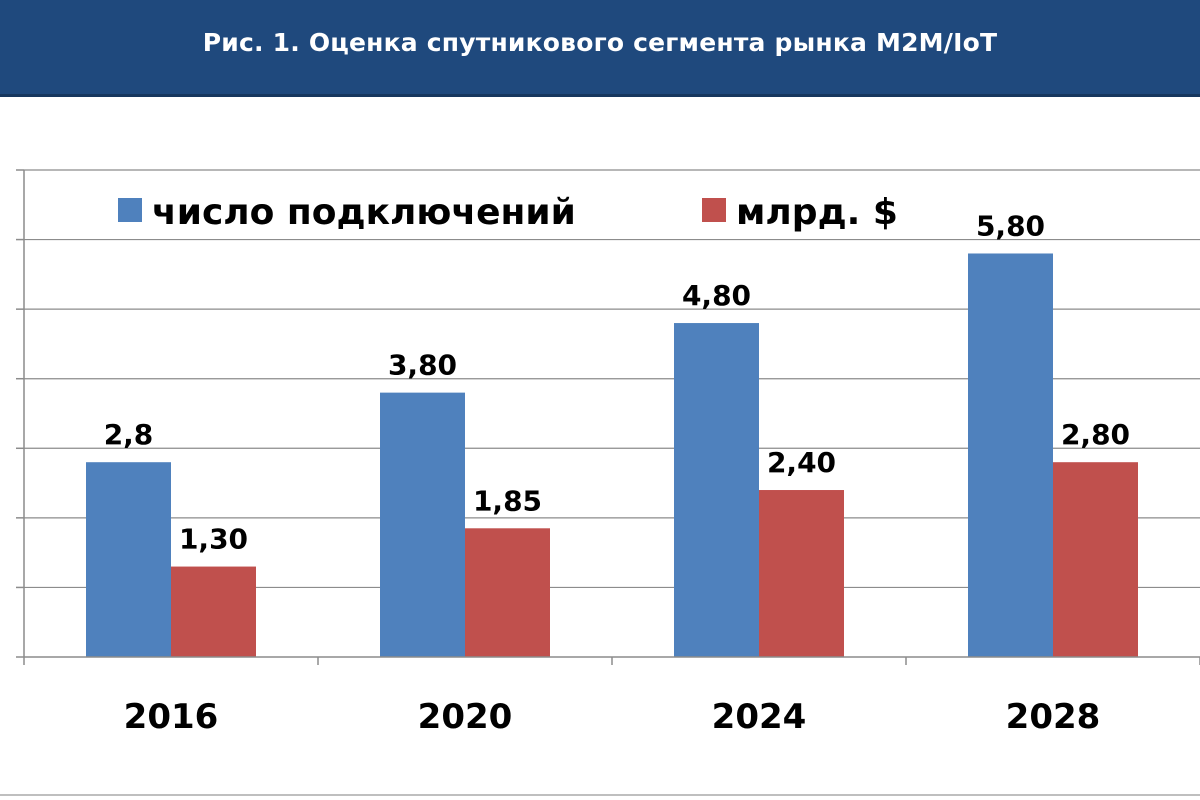  Describe the element at coordinates (364, 212) in the screenshot. I see `legend-label: число подключений` at that location.